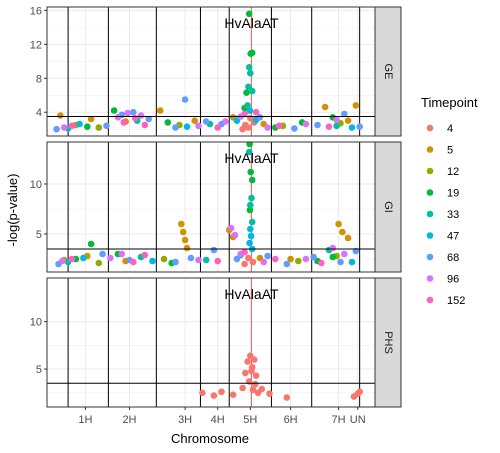 This screenshot has width=500, height=453. Describe the element at coordinates (453, 194) in the screenshot. I see `legend-label: 19` at that location.